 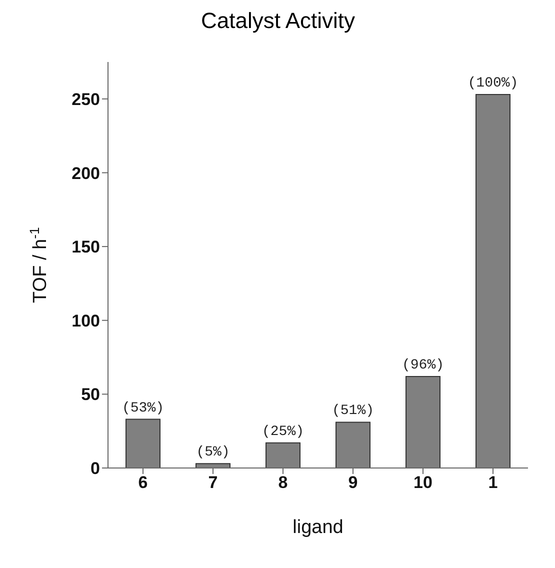 I want to click on annotation: (100%), so click(x=493, y=83).